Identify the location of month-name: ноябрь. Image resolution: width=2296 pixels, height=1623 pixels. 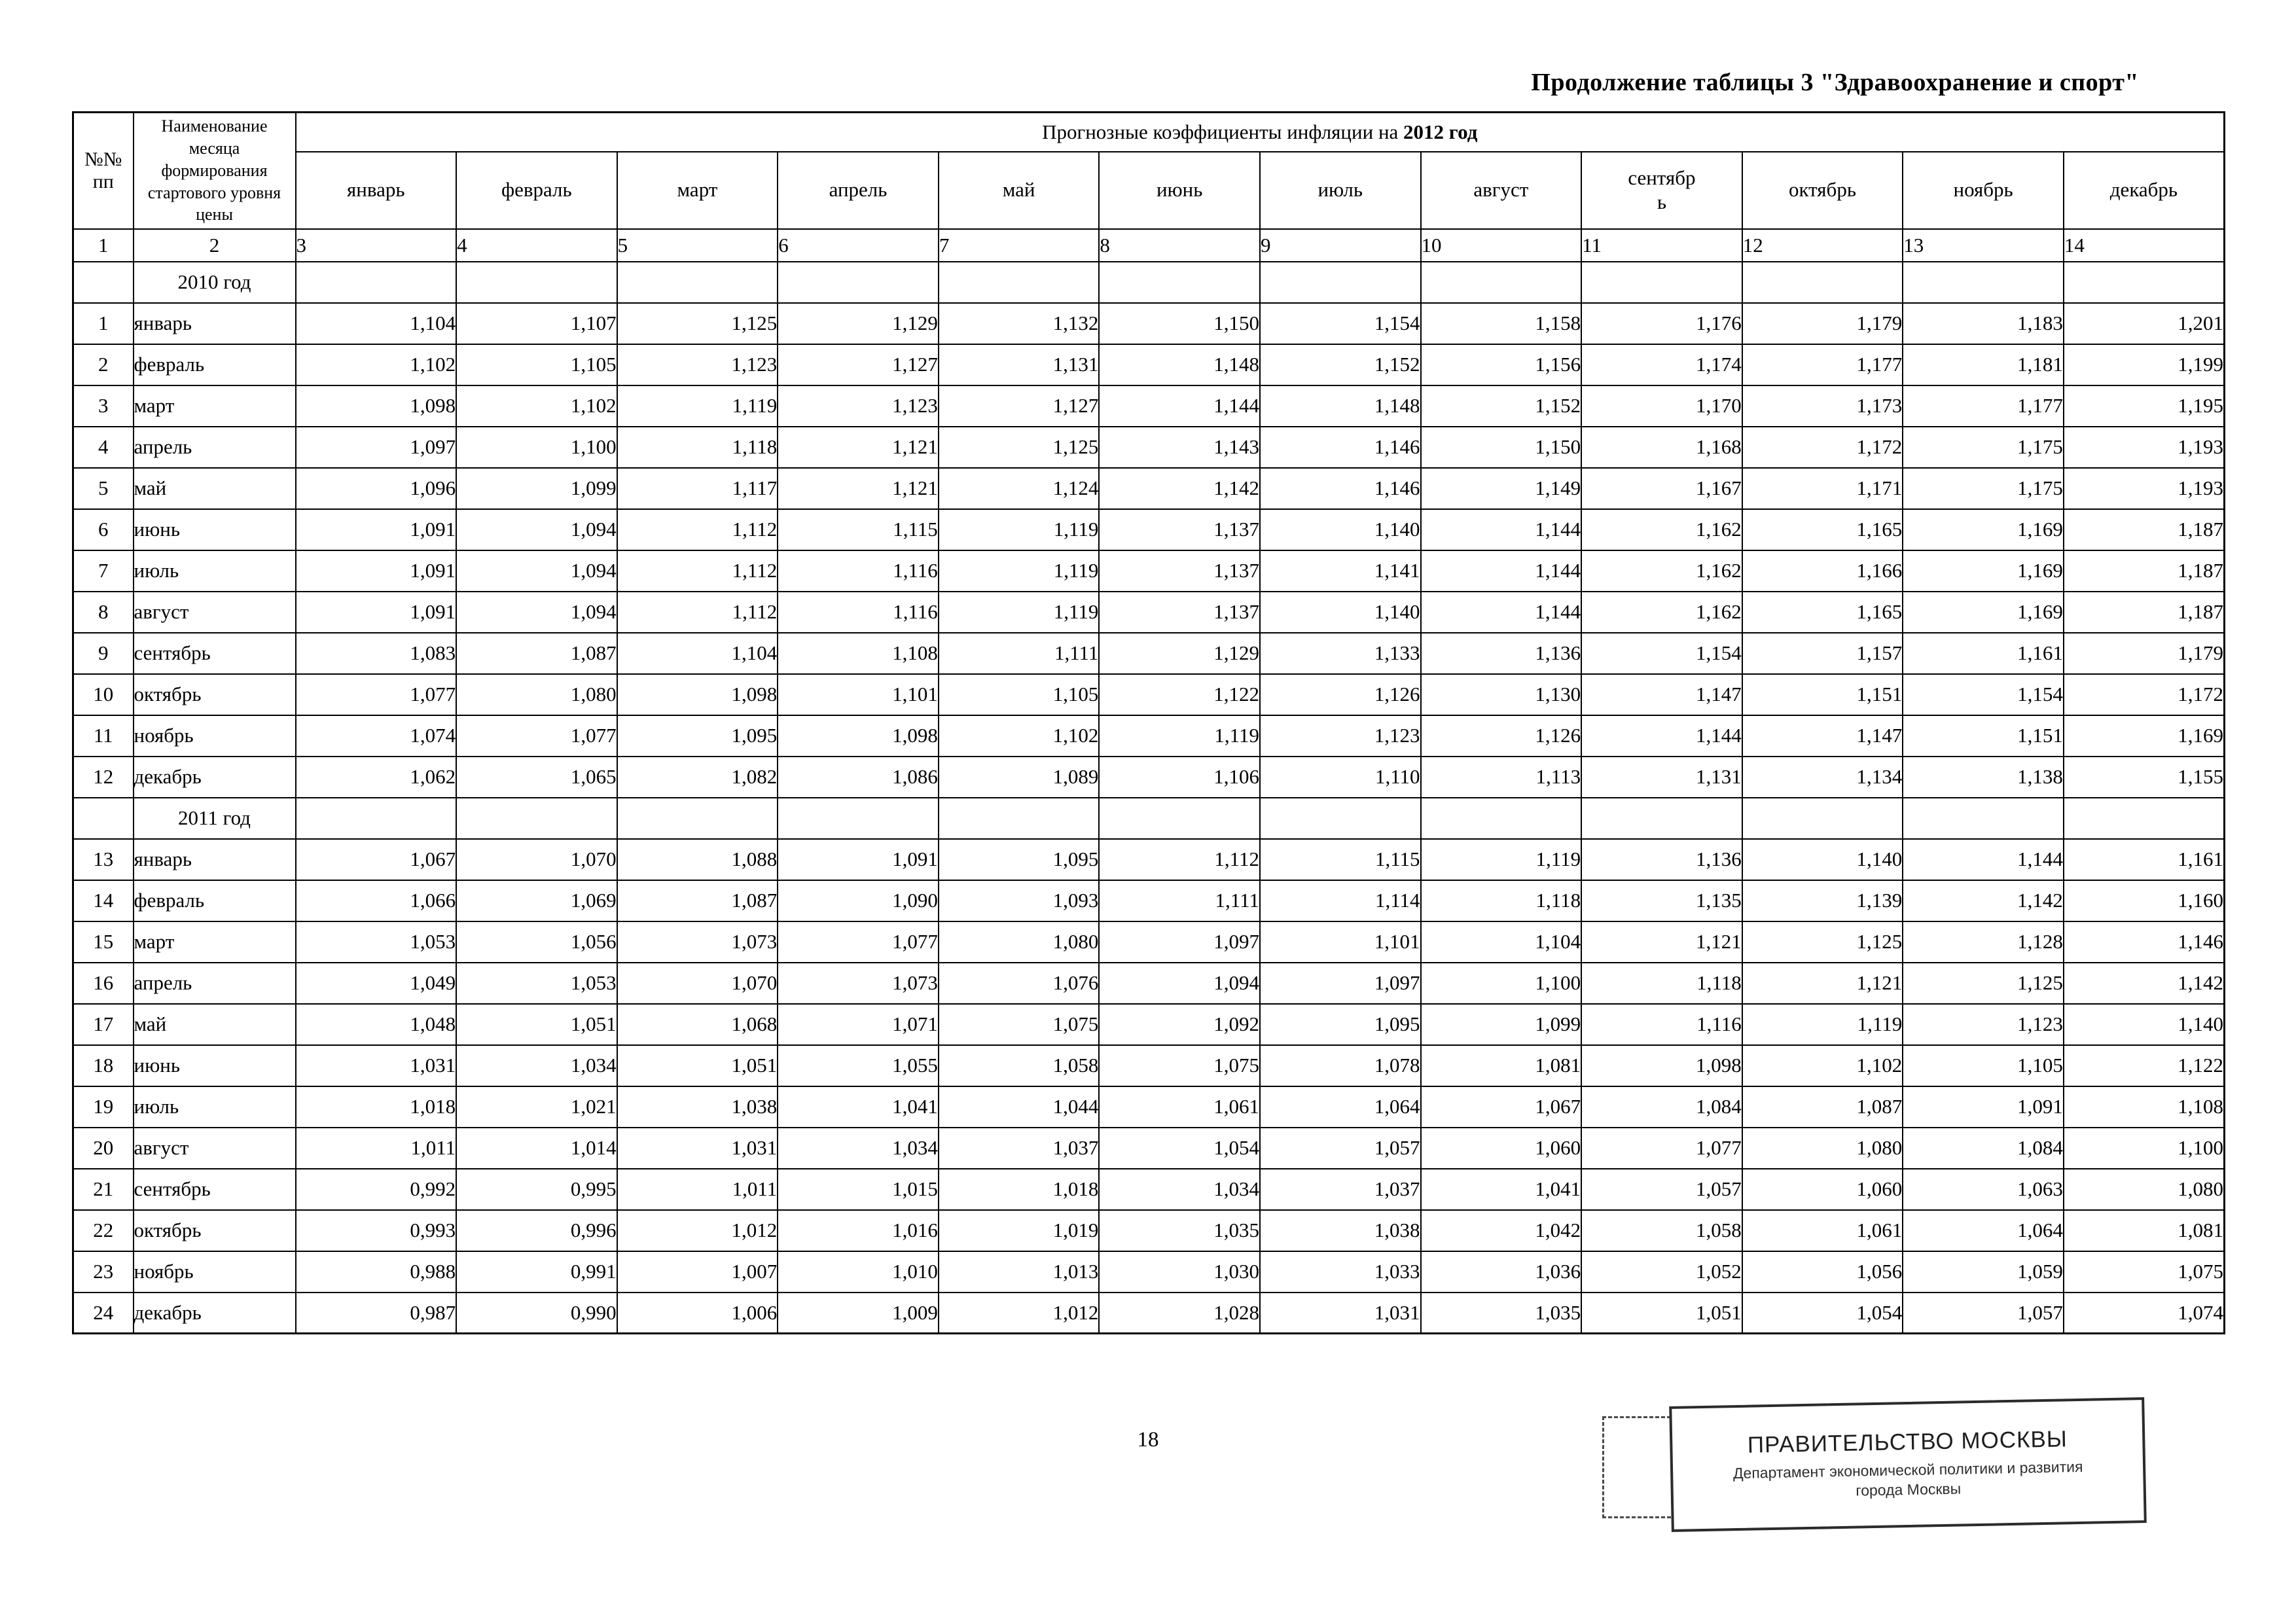
(214, 1271).